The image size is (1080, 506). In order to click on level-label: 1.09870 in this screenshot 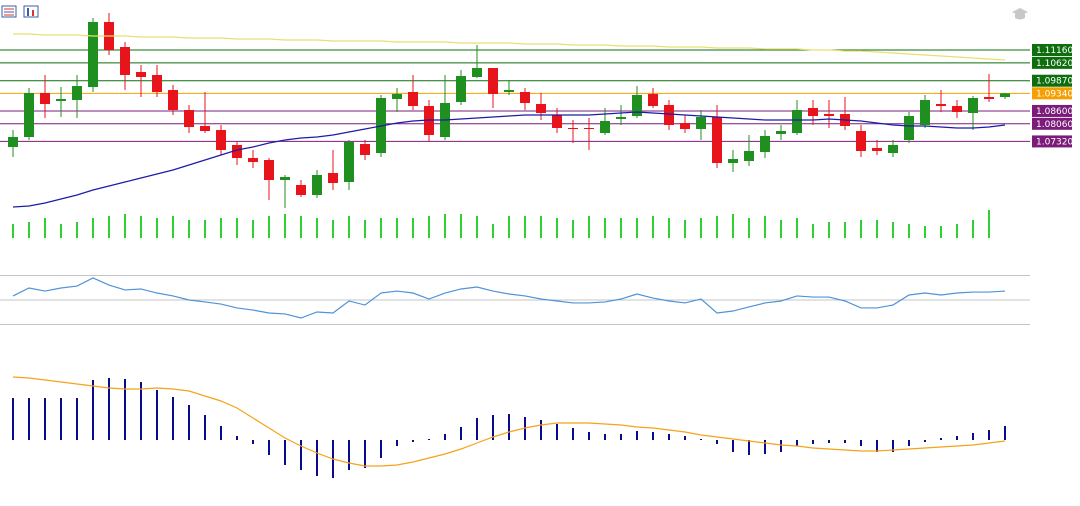, I will do `click(1054, 82)`.